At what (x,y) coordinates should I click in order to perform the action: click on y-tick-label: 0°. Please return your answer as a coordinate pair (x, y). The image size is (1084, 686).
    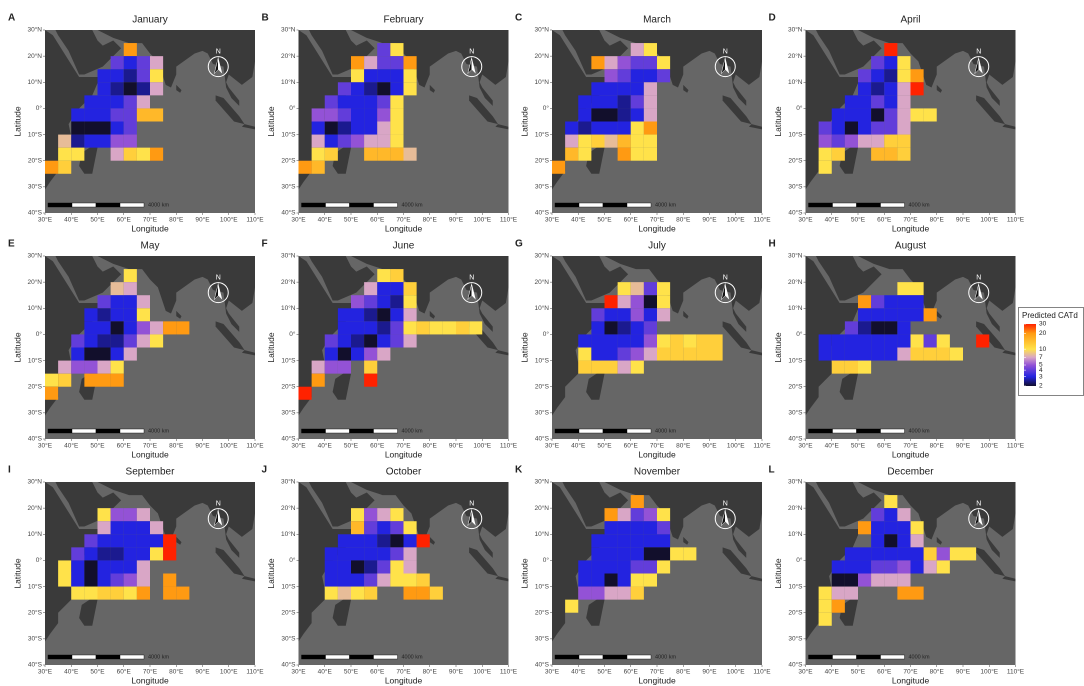
    Looking at the image, I should click on (546, 108).